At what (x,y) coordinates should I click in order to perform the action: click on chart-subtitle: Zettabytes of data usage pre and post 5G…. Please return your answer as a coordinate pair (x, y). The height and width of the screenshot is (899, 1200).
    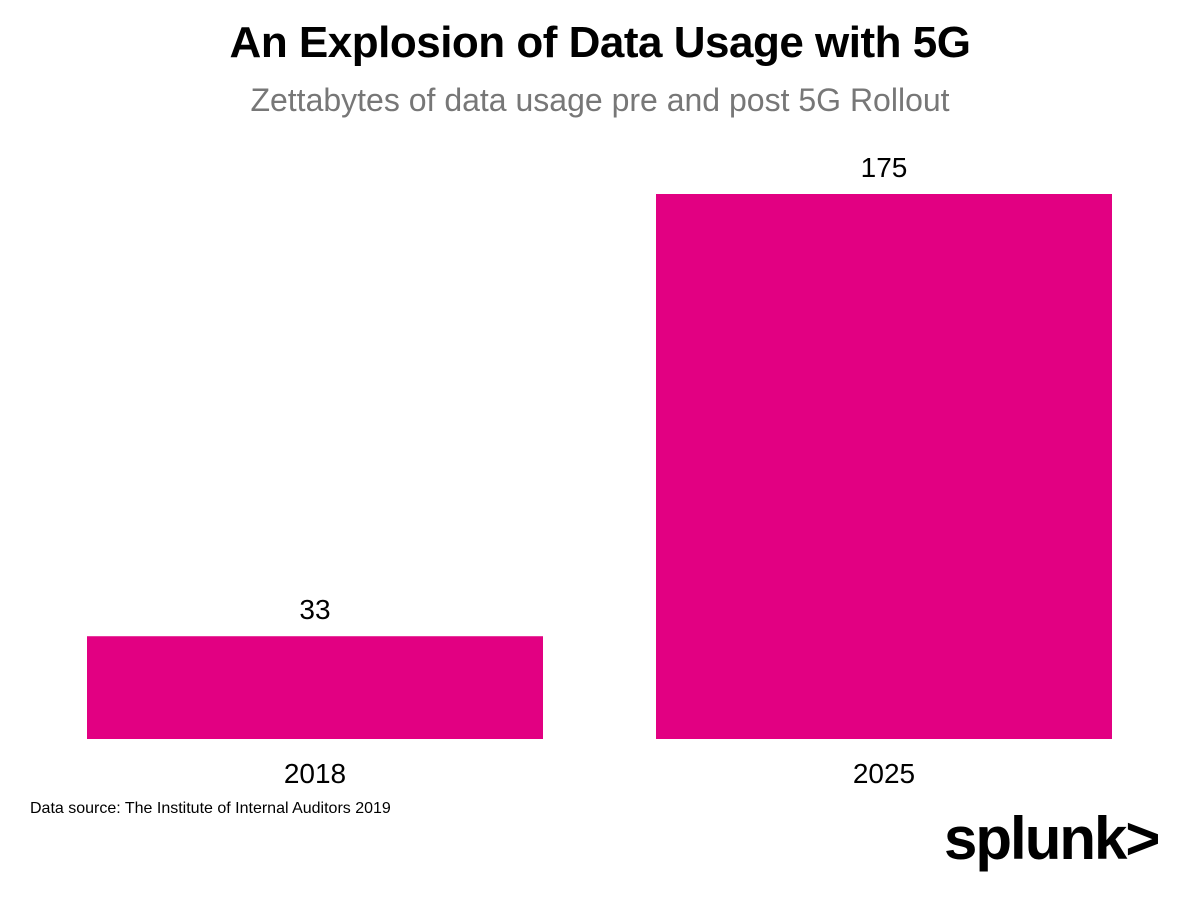
    Looking at the image, I should click on (600, 100).